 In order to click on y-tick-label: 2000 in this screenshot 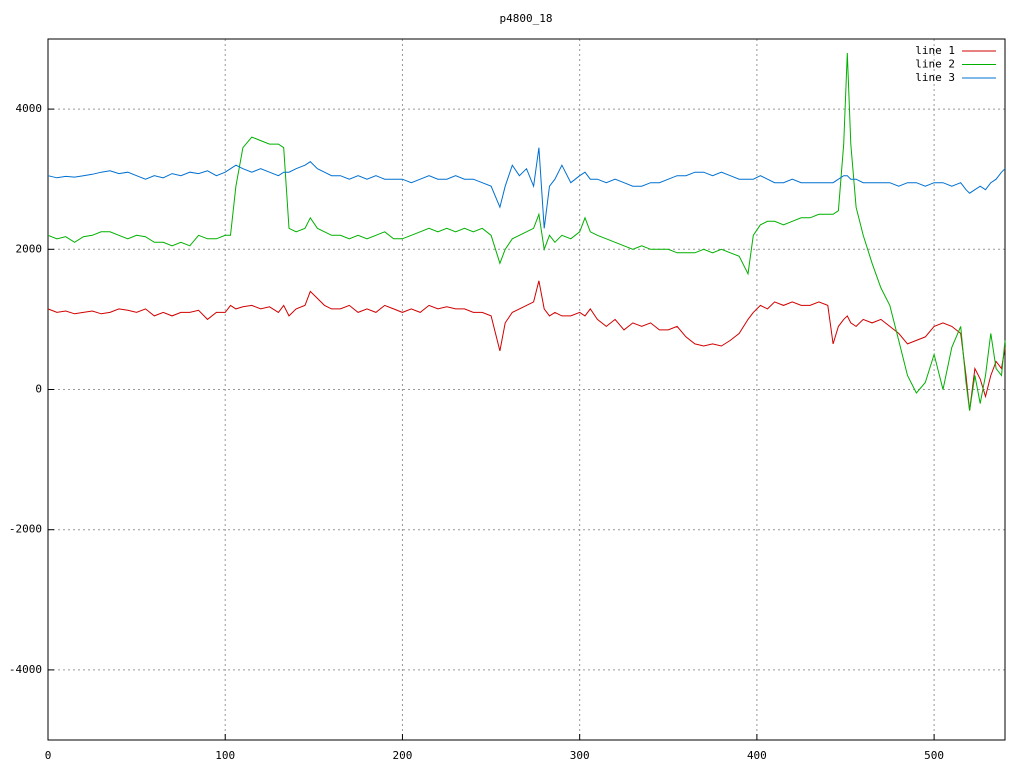, I will do `click(29, 248)`.